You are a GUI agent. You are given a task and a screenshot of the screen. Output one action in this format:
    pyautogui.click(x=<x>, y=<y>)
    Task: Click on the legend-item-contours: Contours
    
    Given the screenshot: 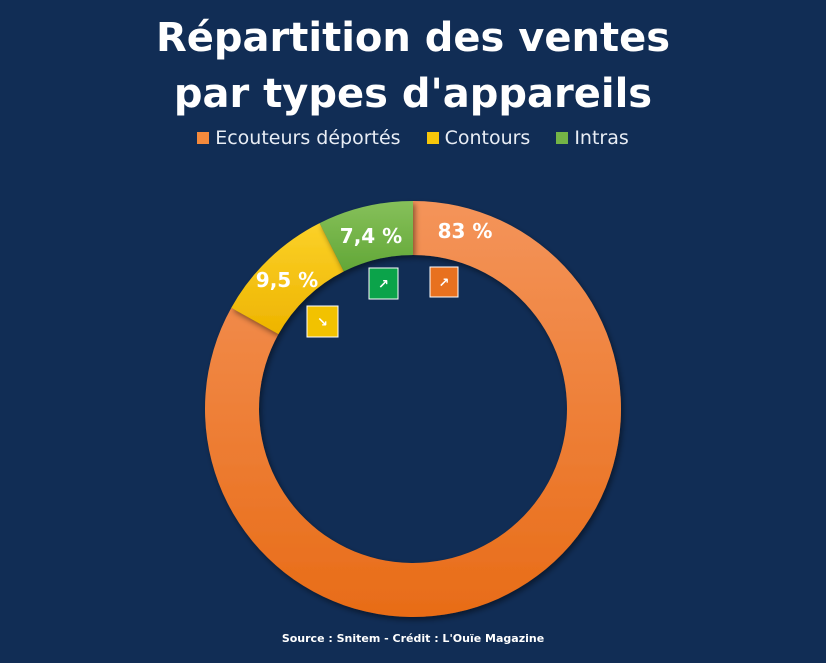 What is the action you would take?
    pyautogui.click(x=478, y=138)
    